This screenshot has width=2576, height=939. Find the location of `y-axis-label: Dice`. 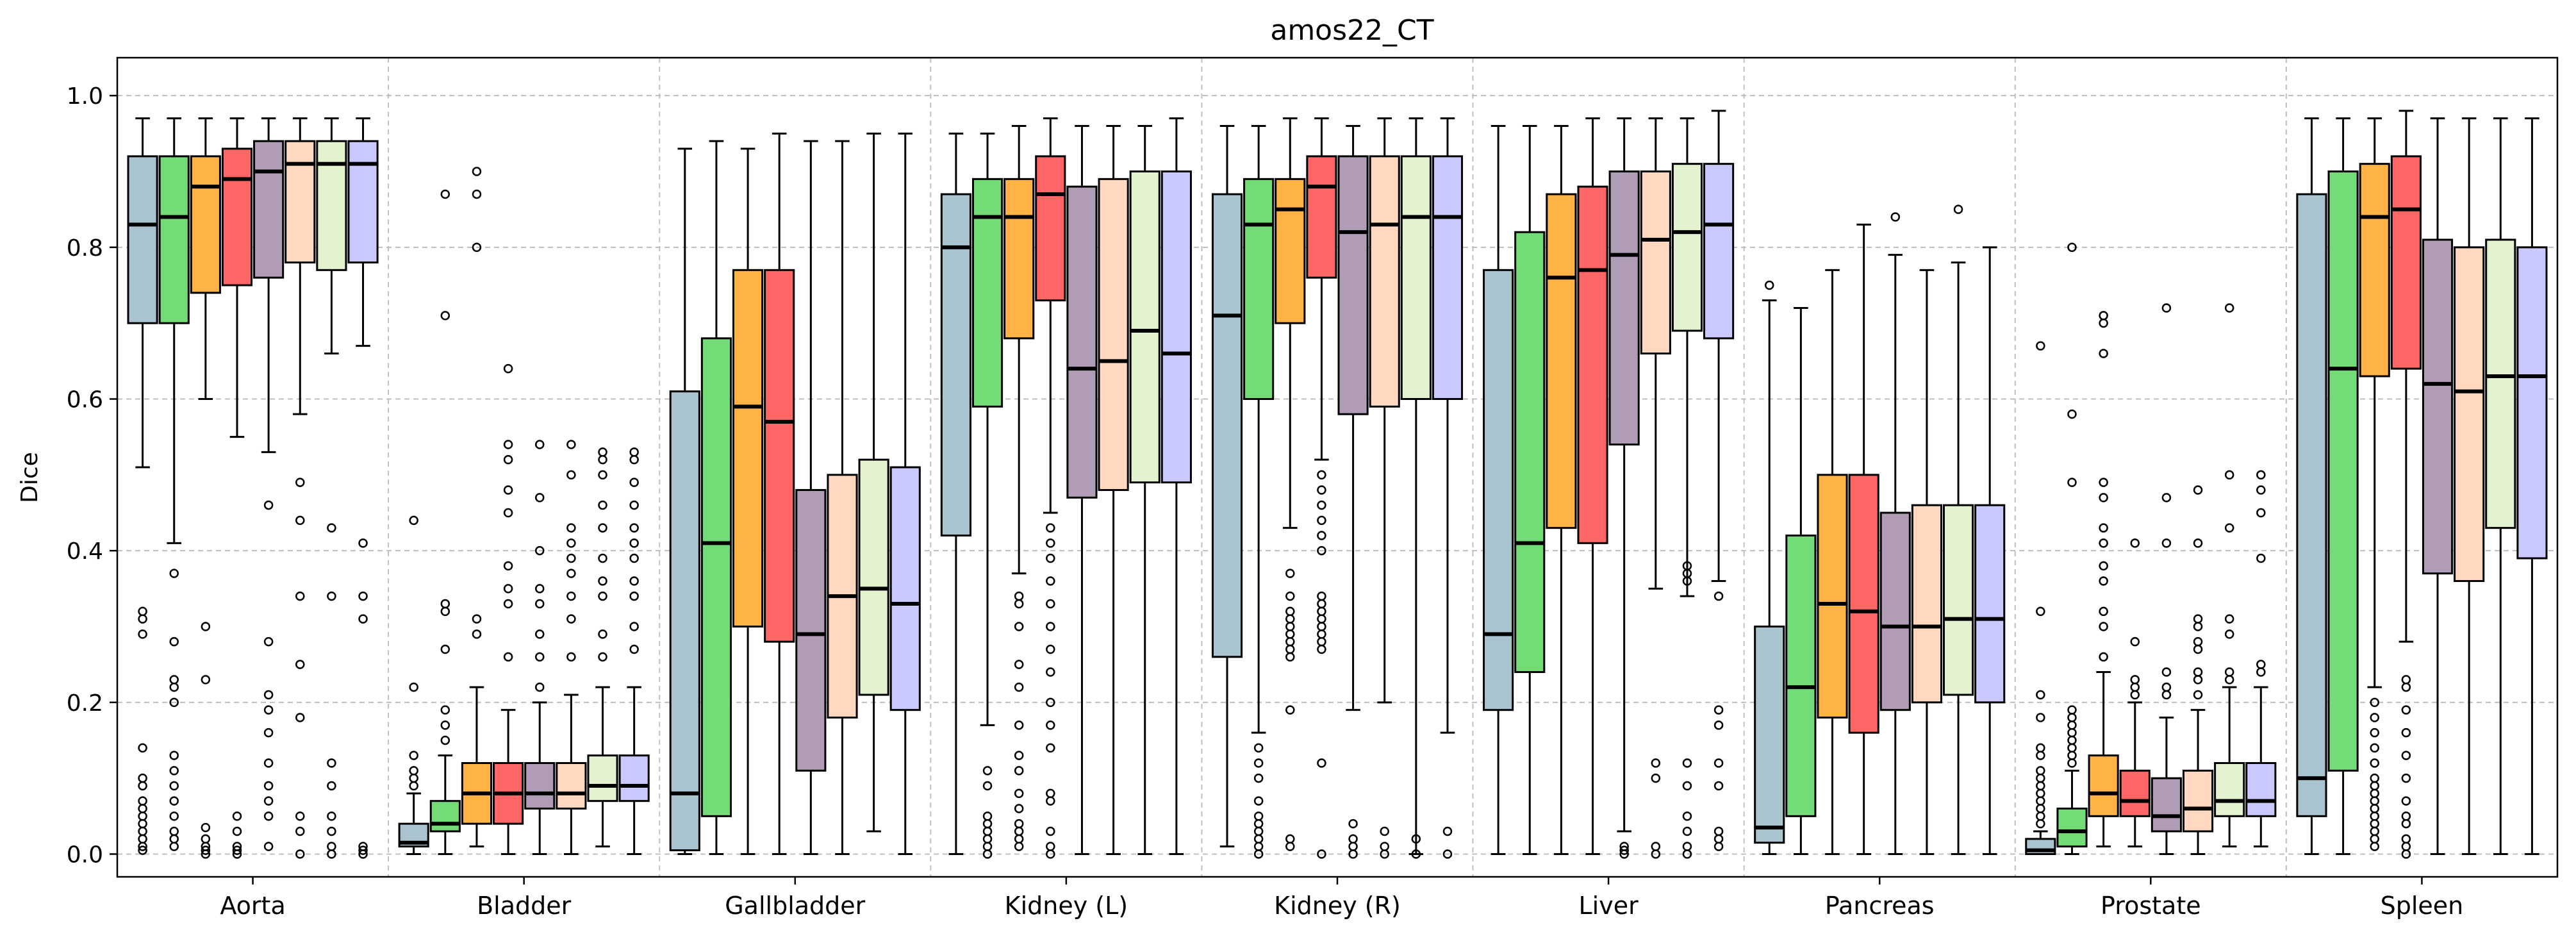

y-axis-label: Dice is located at coordinates (30, 478).